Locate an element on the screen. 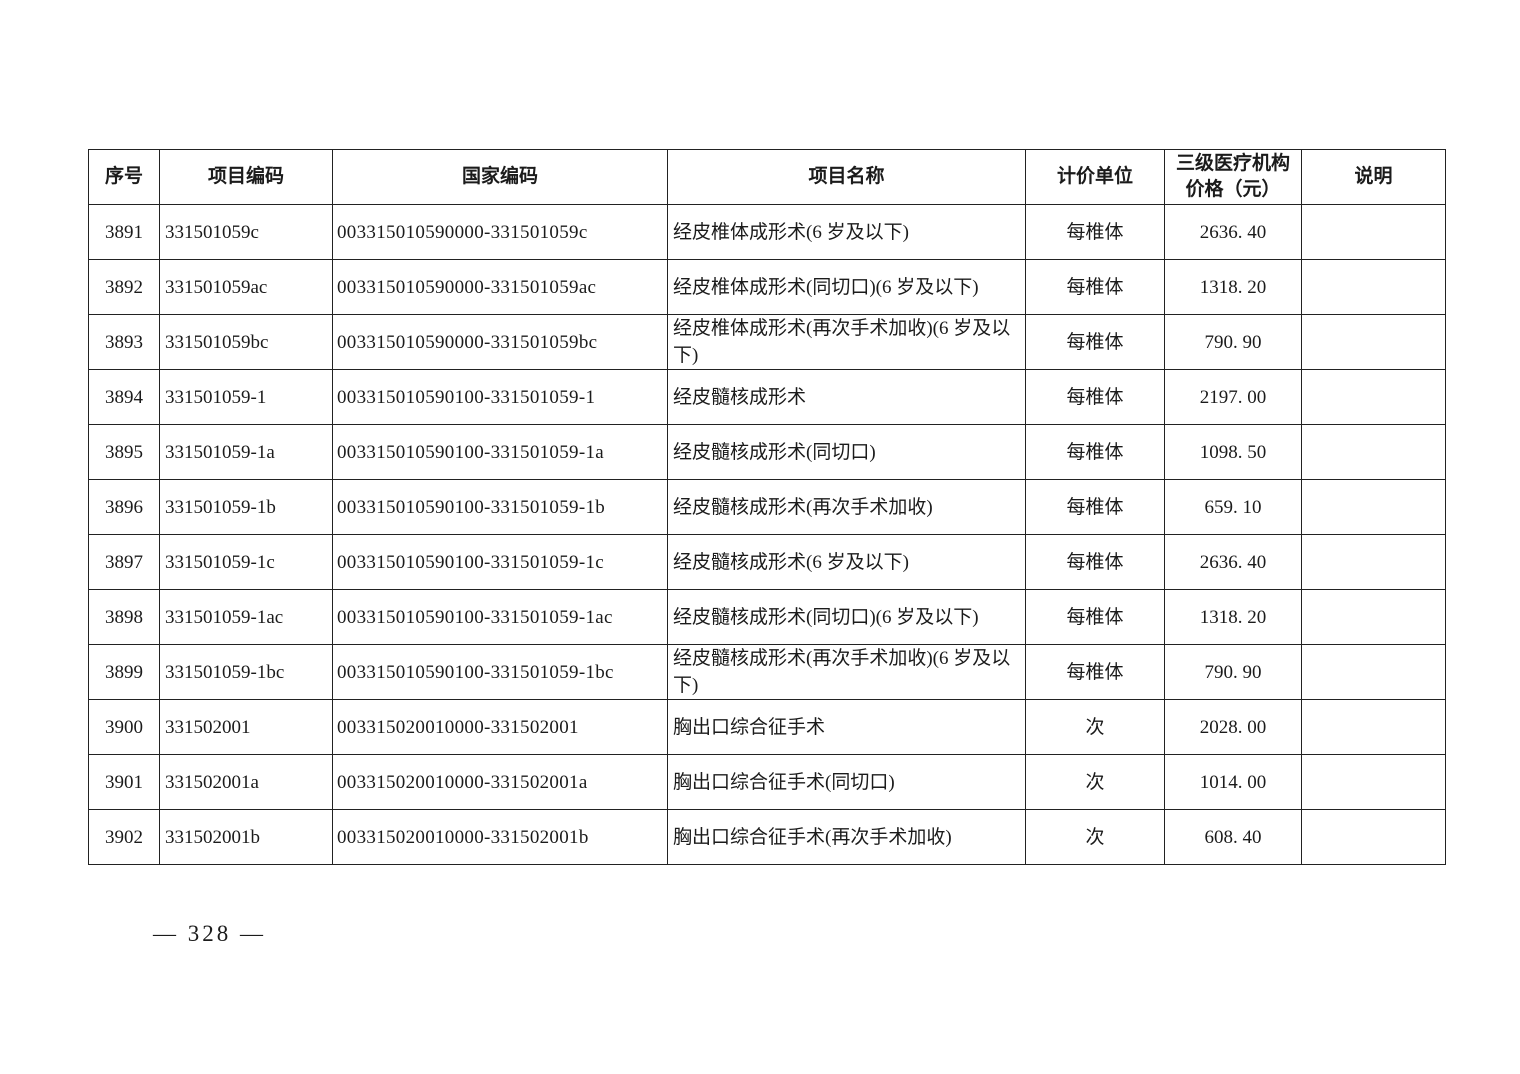  cell-item-code: 331501059ac is located at coordinates (246, 287).